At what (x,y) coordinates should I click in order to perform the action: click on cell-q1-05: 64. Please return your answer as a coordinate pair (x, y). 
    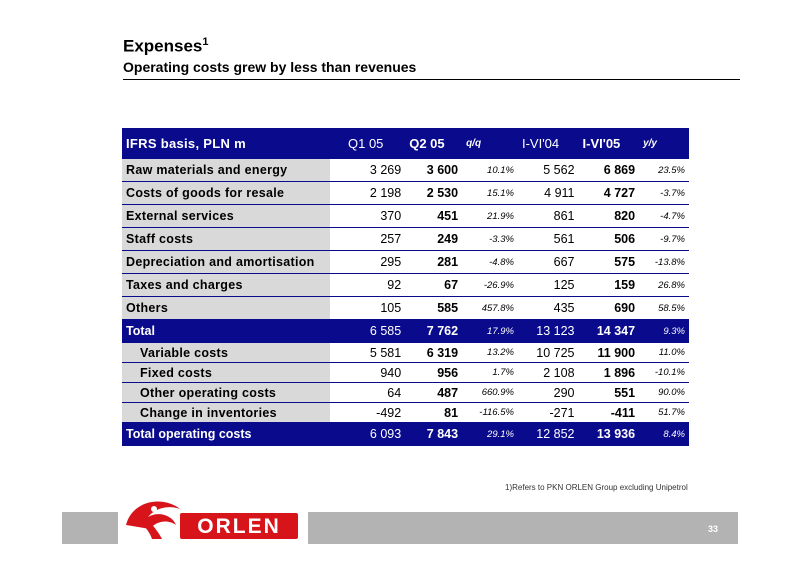
    Looking at the image, I should click on (368, 392).